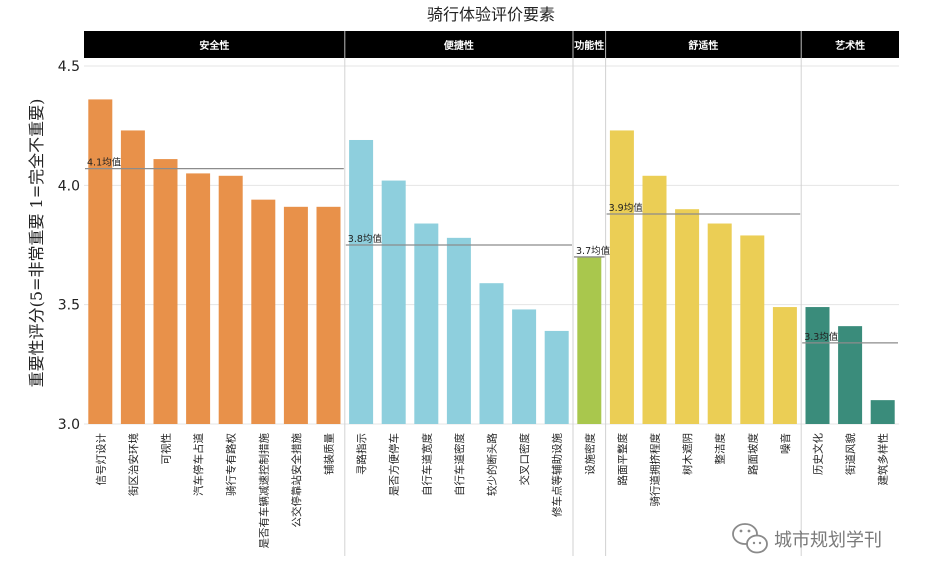  Describe the element at coordinates (231, 464) in the screenshot. I see `x-tick-label: 骑行专有路权` at that location.